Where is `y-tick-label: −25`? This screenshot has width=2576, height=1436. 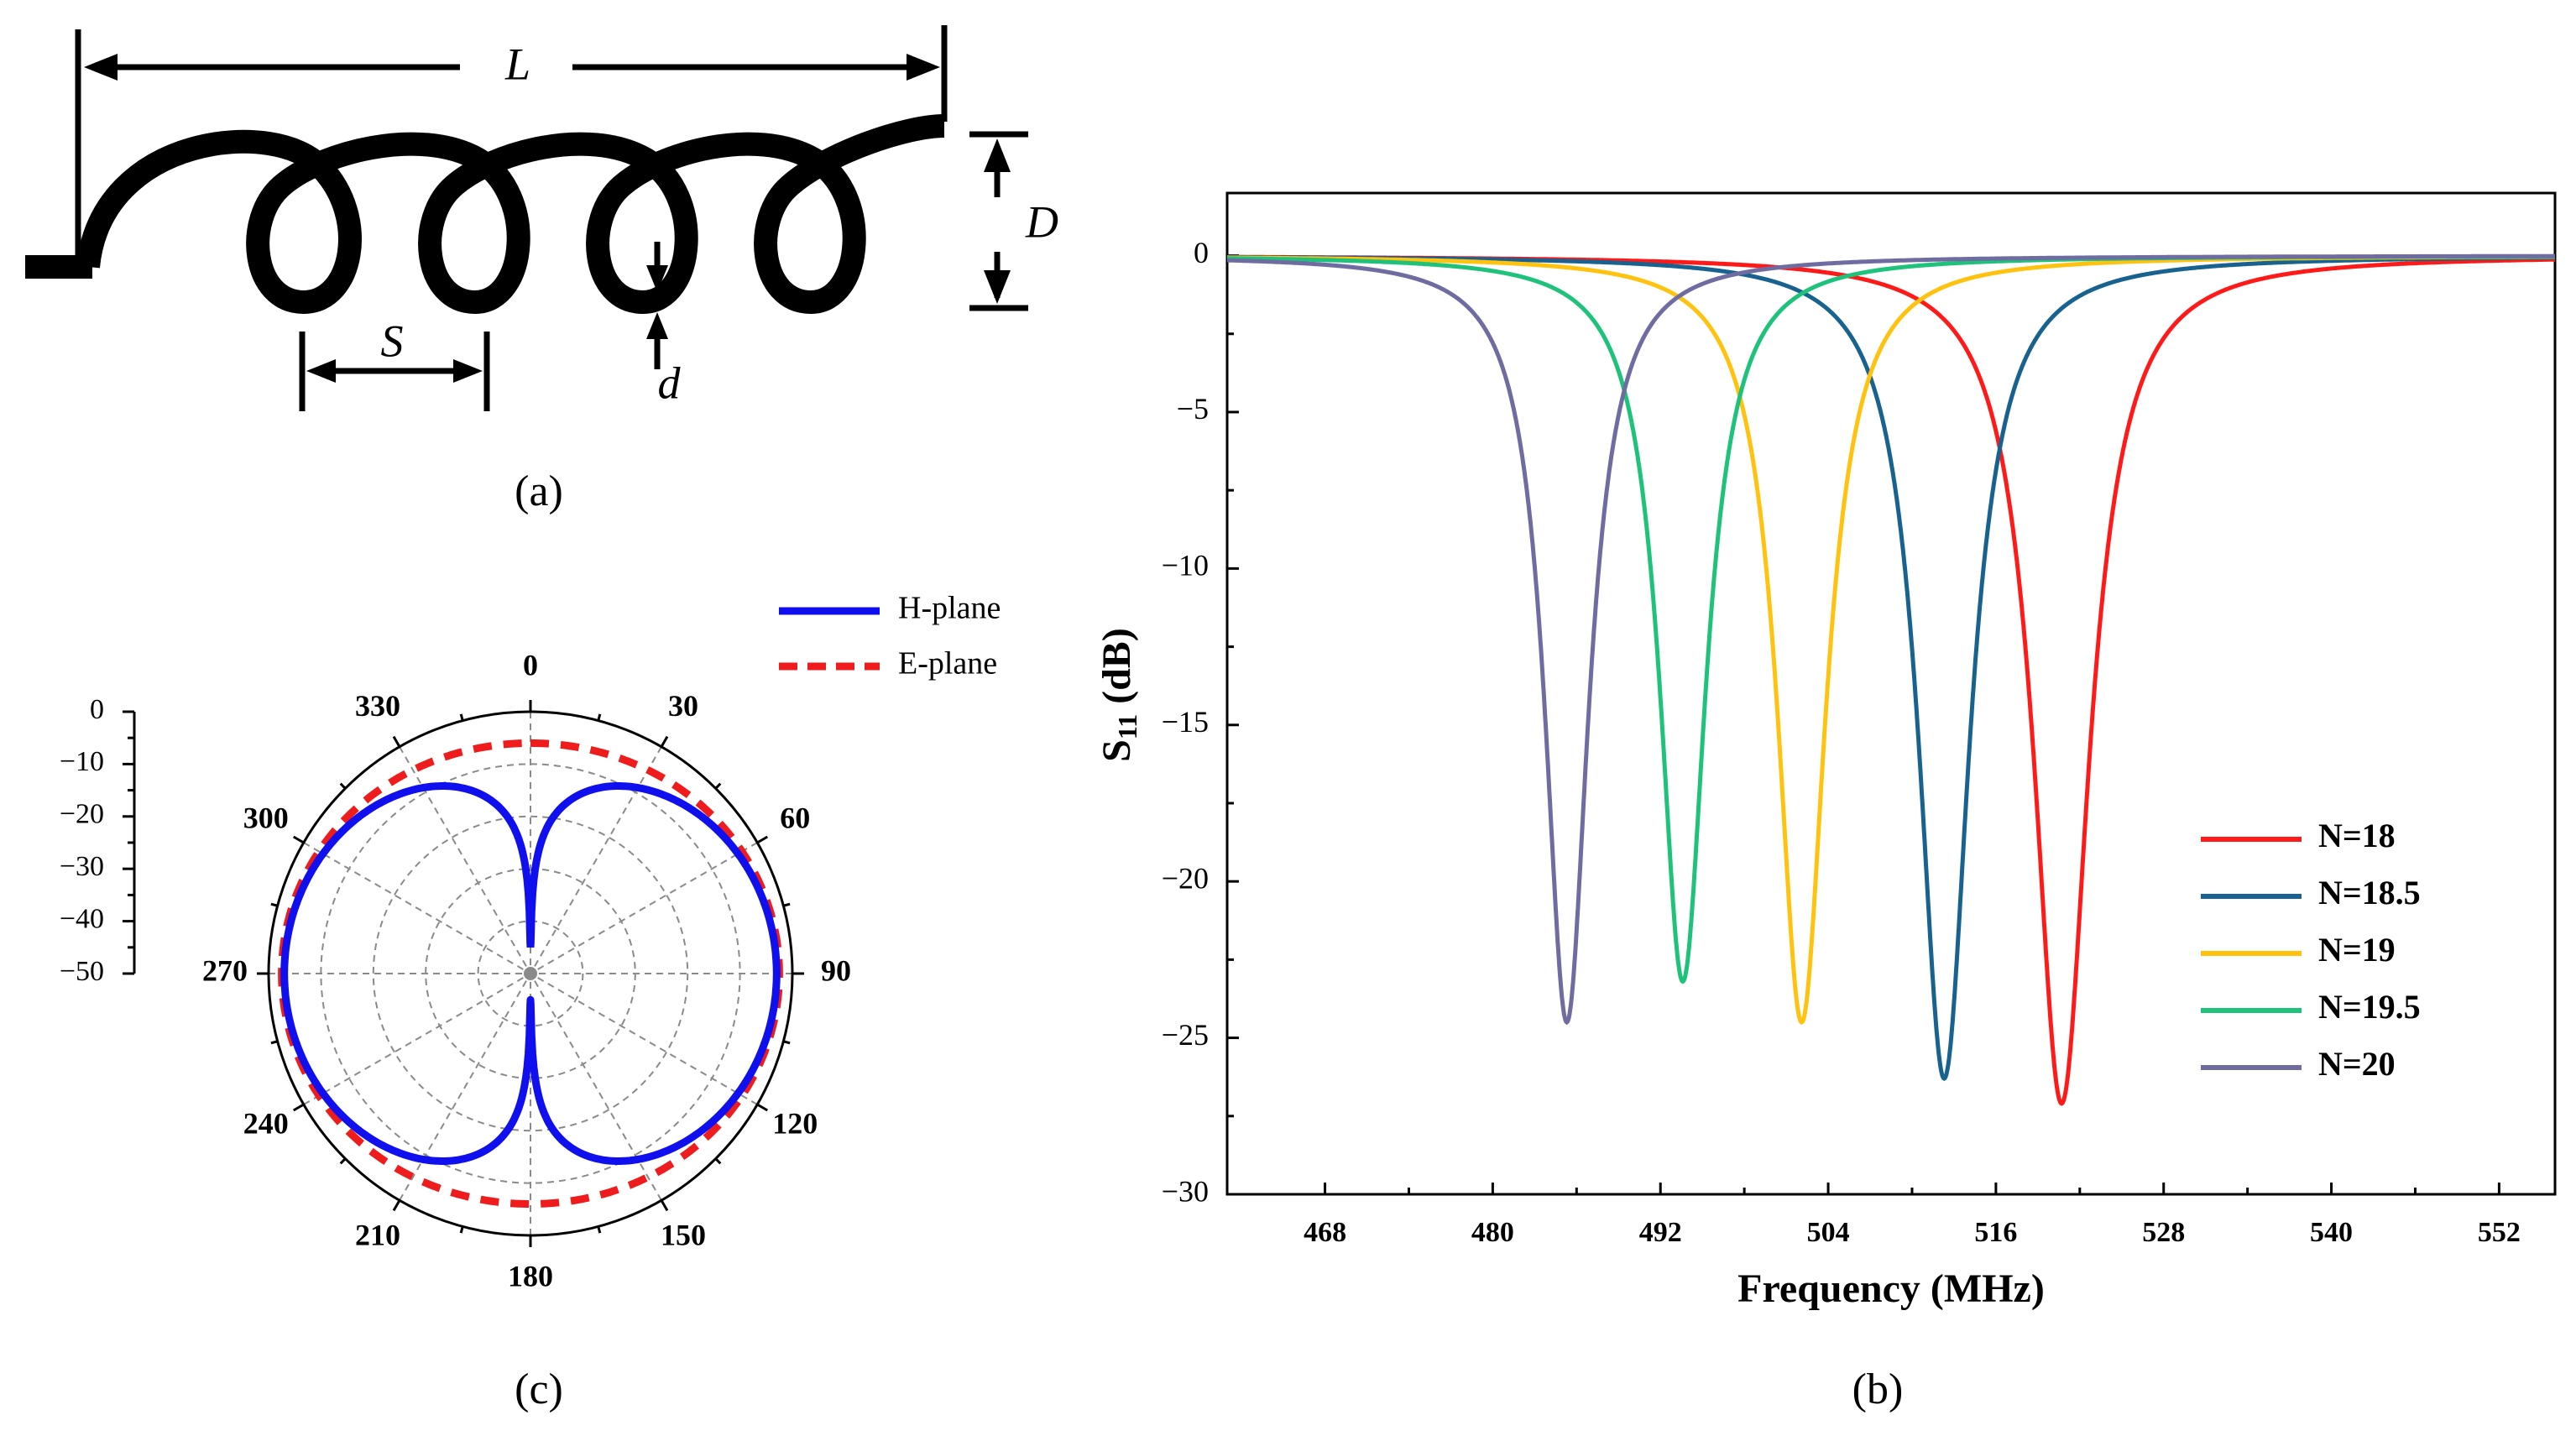 y-tick-label: −25 is located at coordinates (1185, 1035).